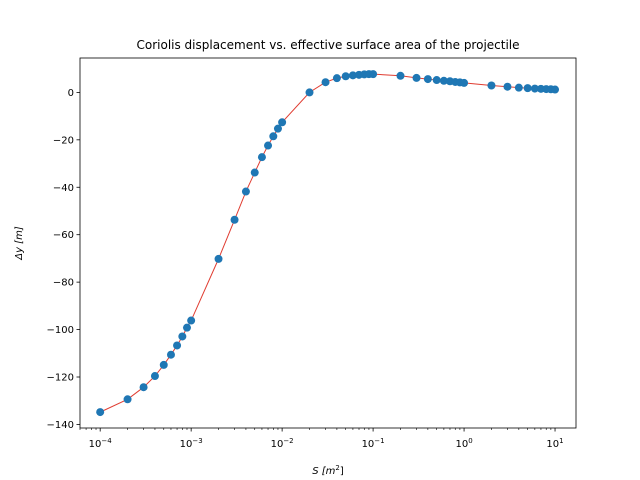 This screenshot has height=480, width=640. Describe the element at coordinates (63, 140) in the screenshot. I see `y-tick-label: −20` at that location.